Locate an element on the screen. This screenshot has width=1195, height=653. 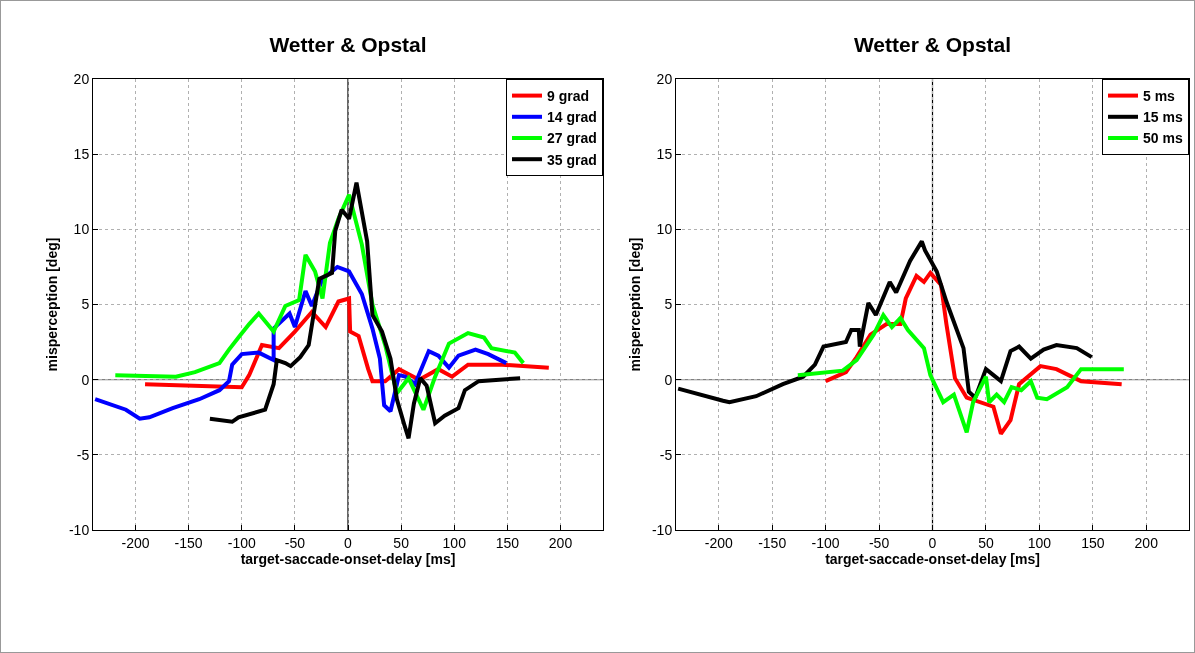
legend-label: 27 grad is located at coordinates (572, 138).